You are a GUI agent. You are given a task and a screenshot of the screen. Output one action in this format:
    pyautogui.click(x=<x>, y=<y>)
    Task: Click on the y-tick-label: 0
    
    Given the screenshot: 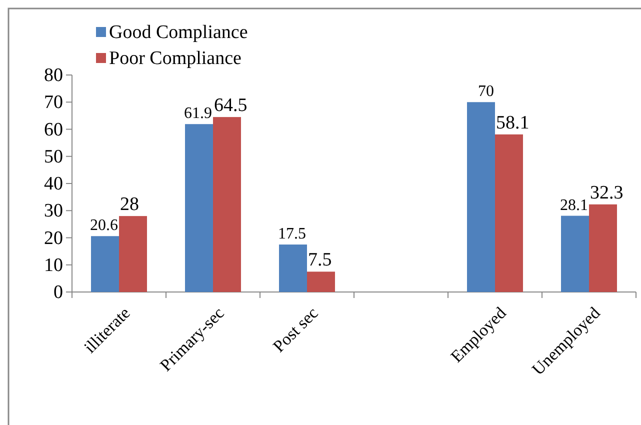 What is the action you would take?
    pyautogui.click(x=58, y=293)
    